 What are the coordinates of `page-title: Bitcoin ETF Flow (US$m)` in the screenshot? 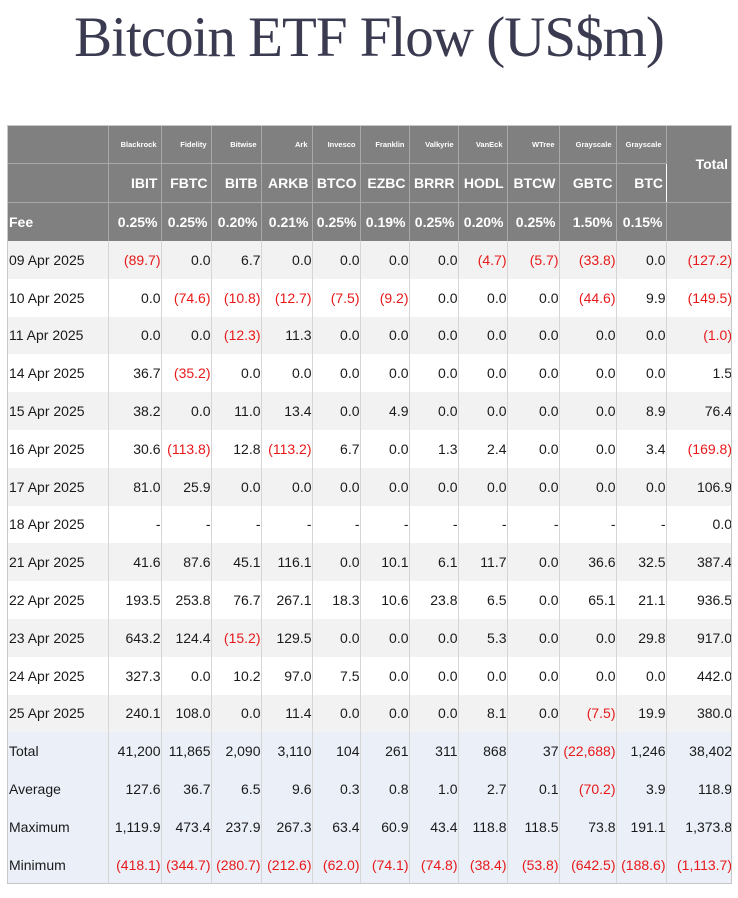 It's located at (369, 37).